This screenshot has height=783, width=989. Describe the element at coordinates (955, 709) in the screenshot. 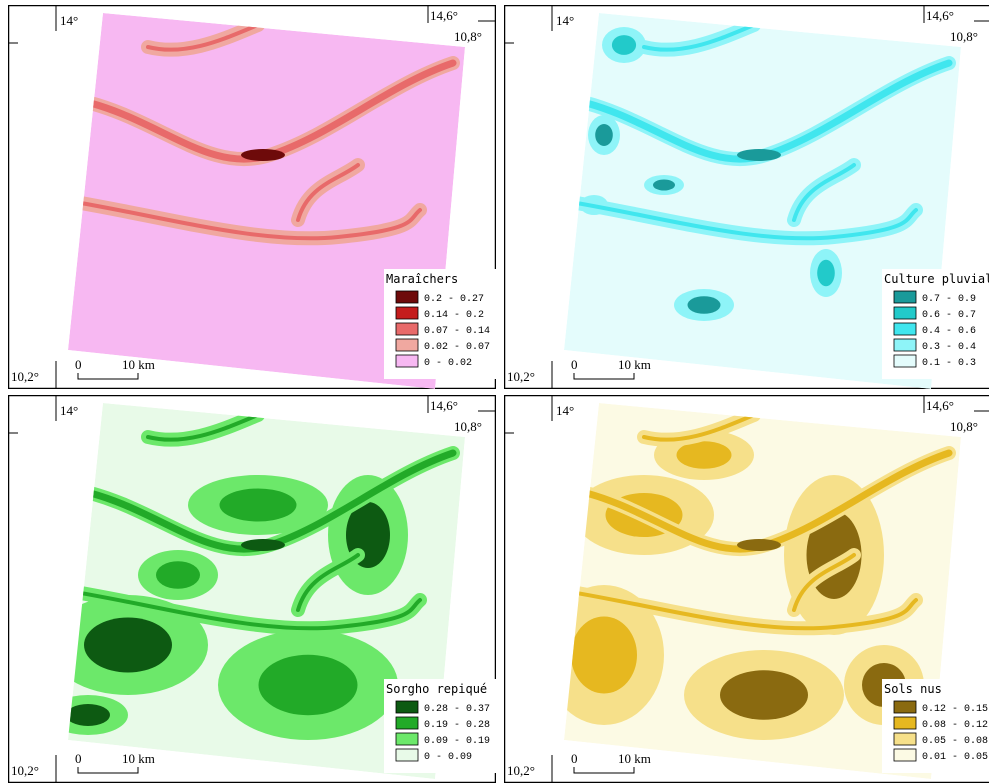

I see `legend-label: 0.12 - 0.15` at that location.